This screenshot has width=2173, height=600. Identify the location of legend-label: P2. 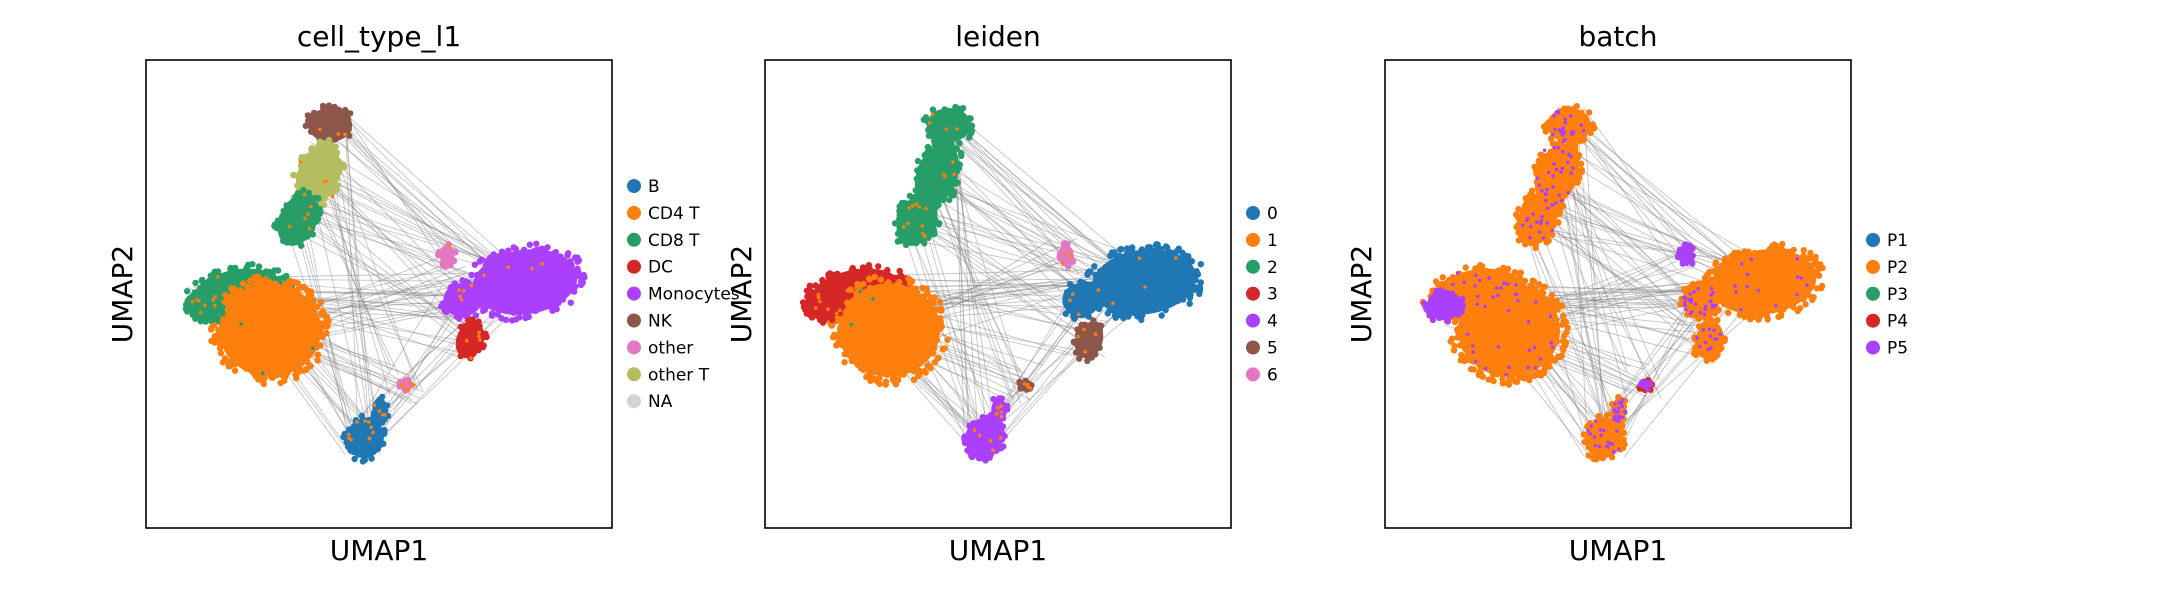
(1897, 268).